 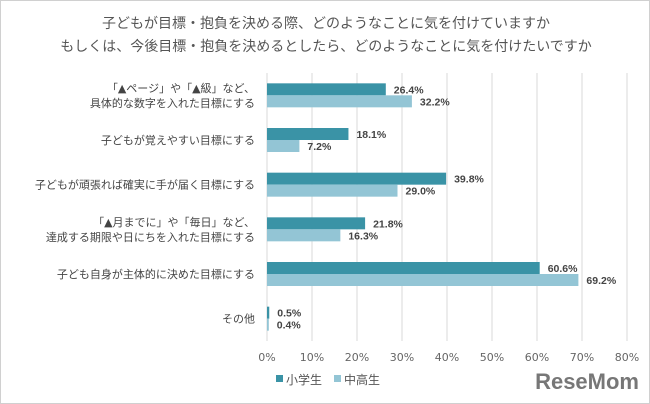 I want to click on resemom-logo: ReseMom, so click(x=587, y=381).